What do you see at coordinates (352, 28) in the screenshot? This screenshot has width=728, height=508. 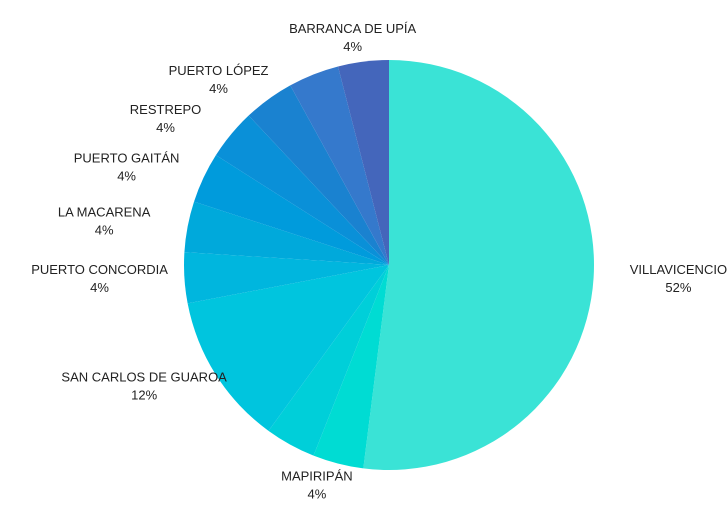 I see `slice-label: BARRANCA DE UPÍA` at bounding box center [352, 28].